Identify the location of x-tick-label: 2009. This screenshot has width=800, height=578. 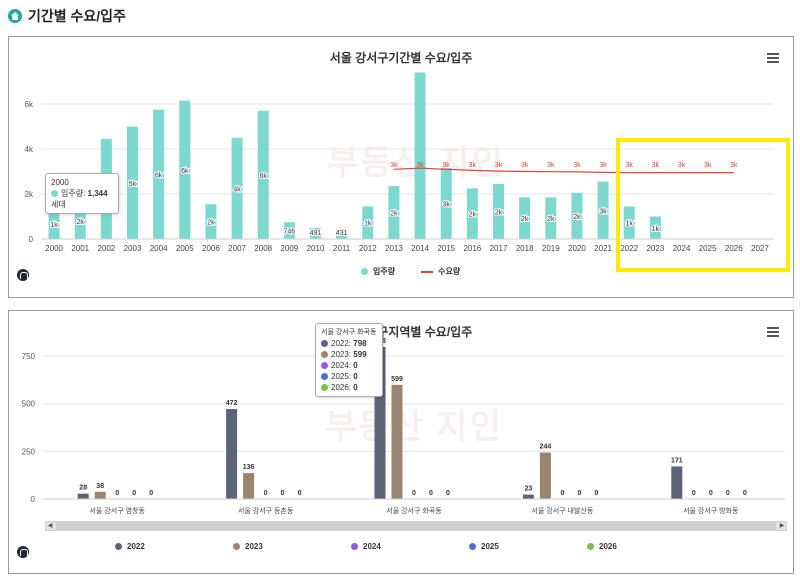
(289, 248).